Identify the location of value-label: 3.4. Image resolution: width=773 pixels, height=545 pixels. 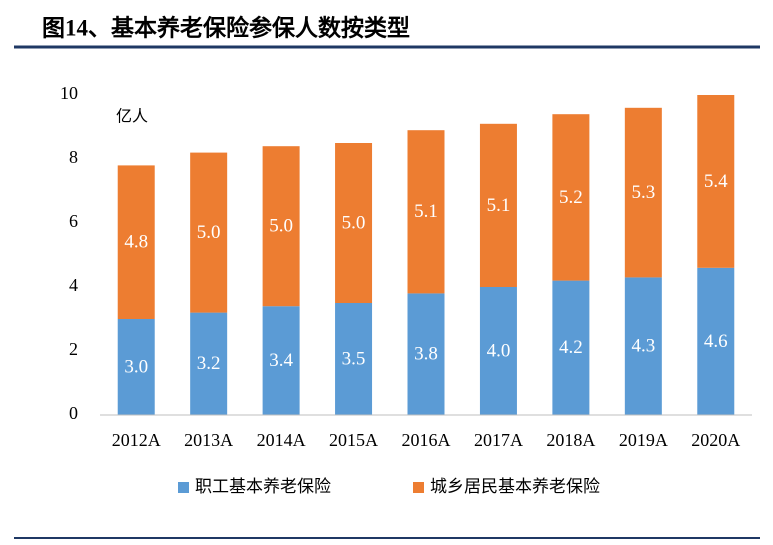
(281, 360).